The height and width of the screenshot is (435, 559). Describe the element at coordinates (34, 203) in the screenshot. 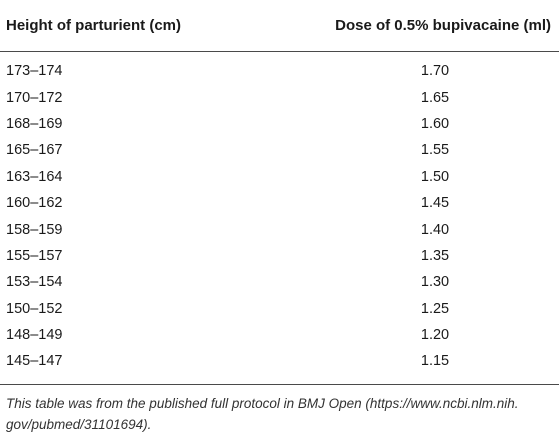

I see `height-cell: 160–162` at that location.